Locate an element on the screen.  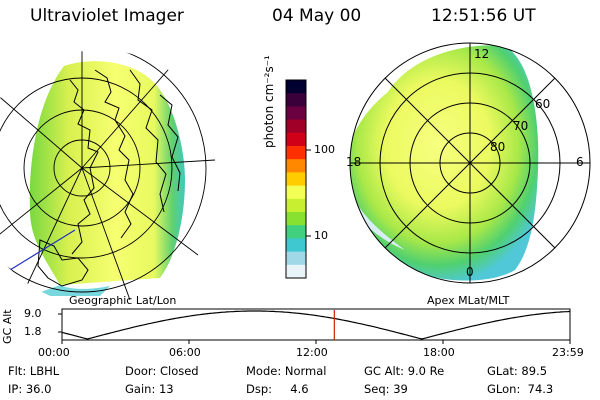
app-title: Ultraviolet Imager is located at coordinates (107, 16).